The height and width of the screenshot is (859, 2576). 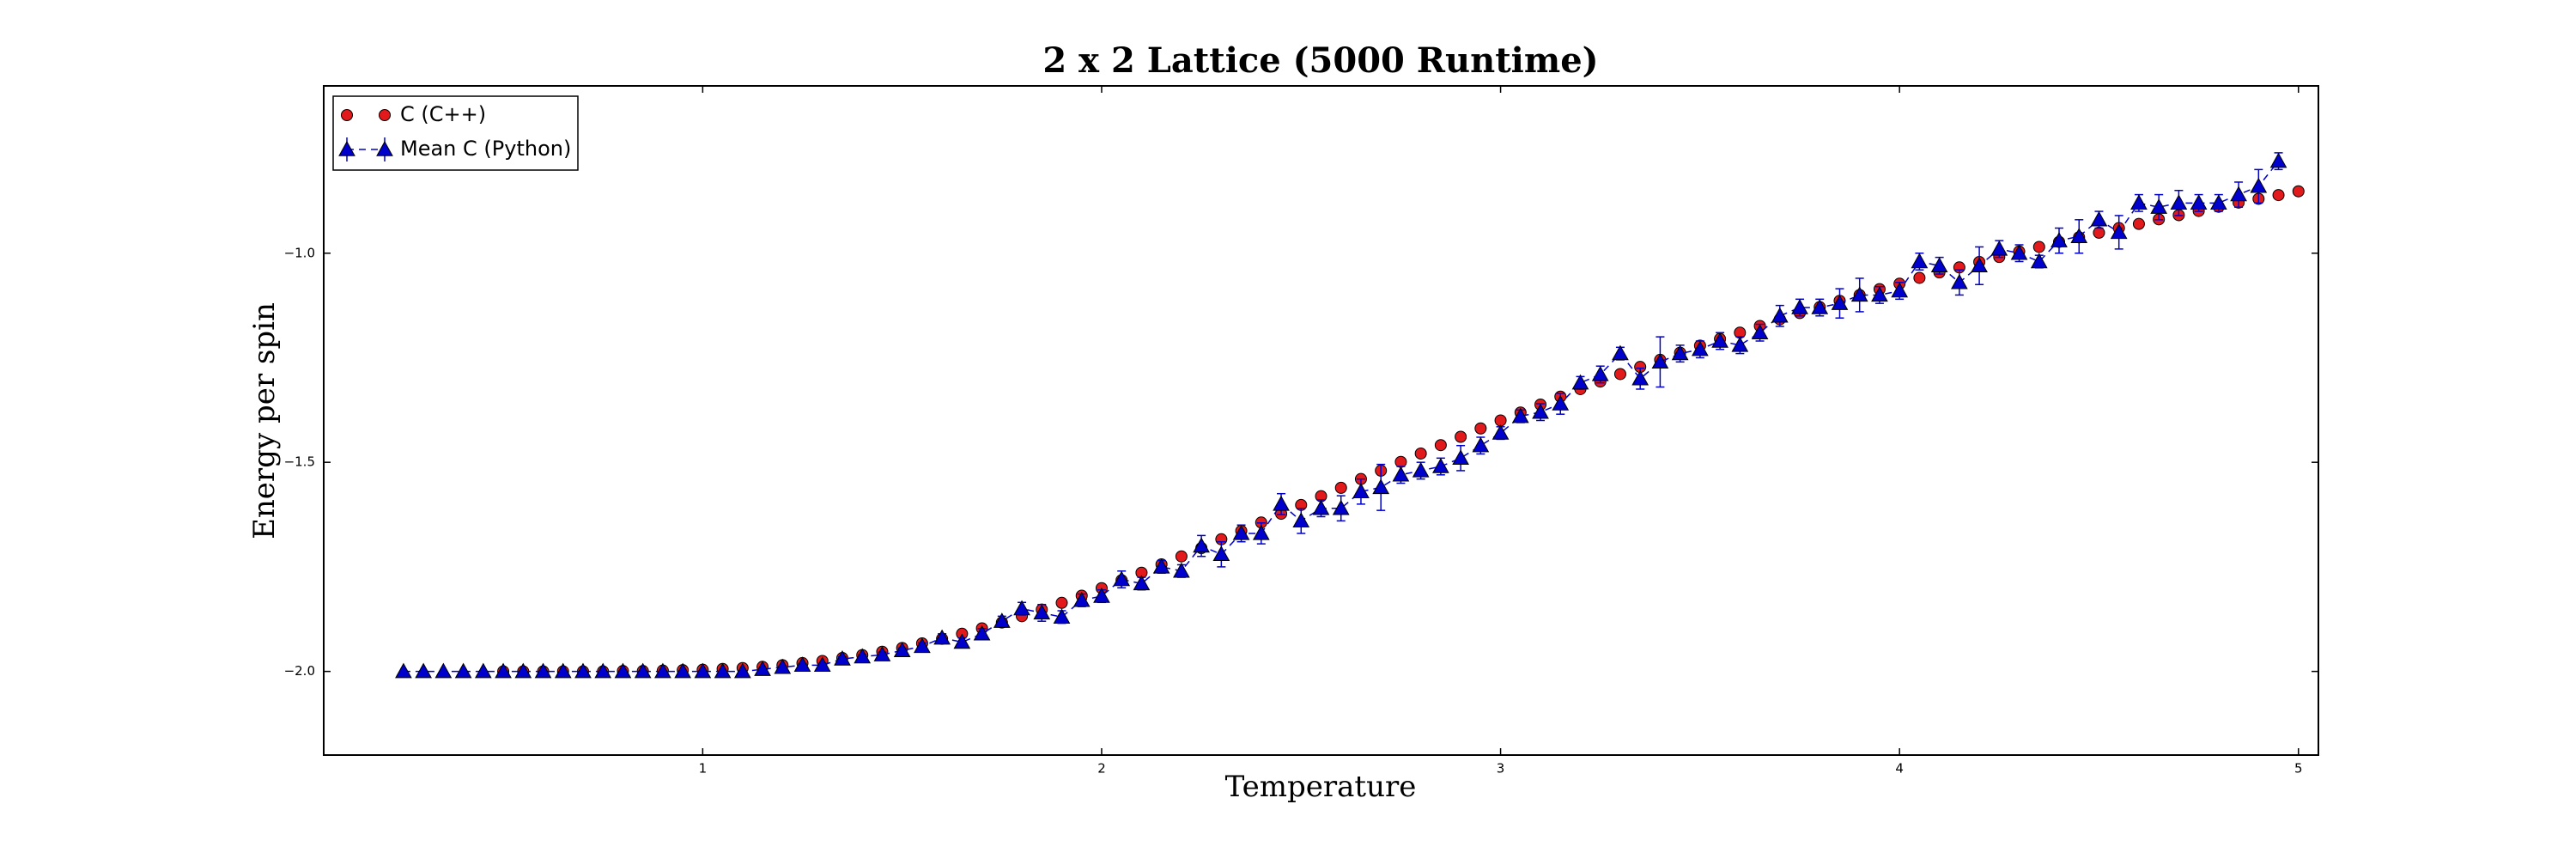 What do you see at coordinates (1321, 787) in the screenshot?
I see `x-axis-label: Temperature` at bounding box center [1321, 787].